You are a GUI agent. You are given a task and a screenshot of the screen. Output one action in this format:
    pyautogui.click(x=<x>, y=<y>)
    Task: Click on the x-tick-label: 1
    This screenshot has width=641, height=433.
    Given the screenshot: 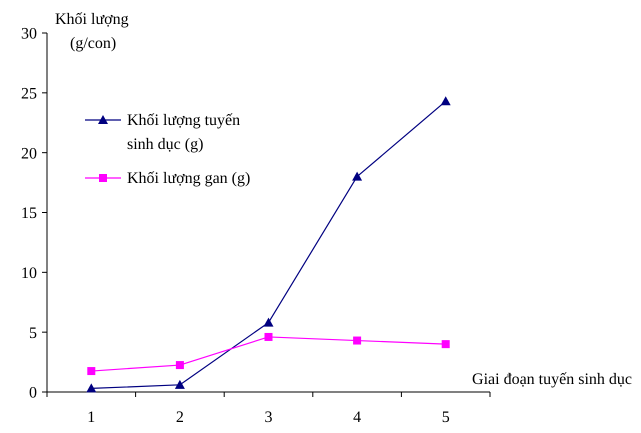 What is the action you would take?
    pyautogui.click(x=91, y=417)
    